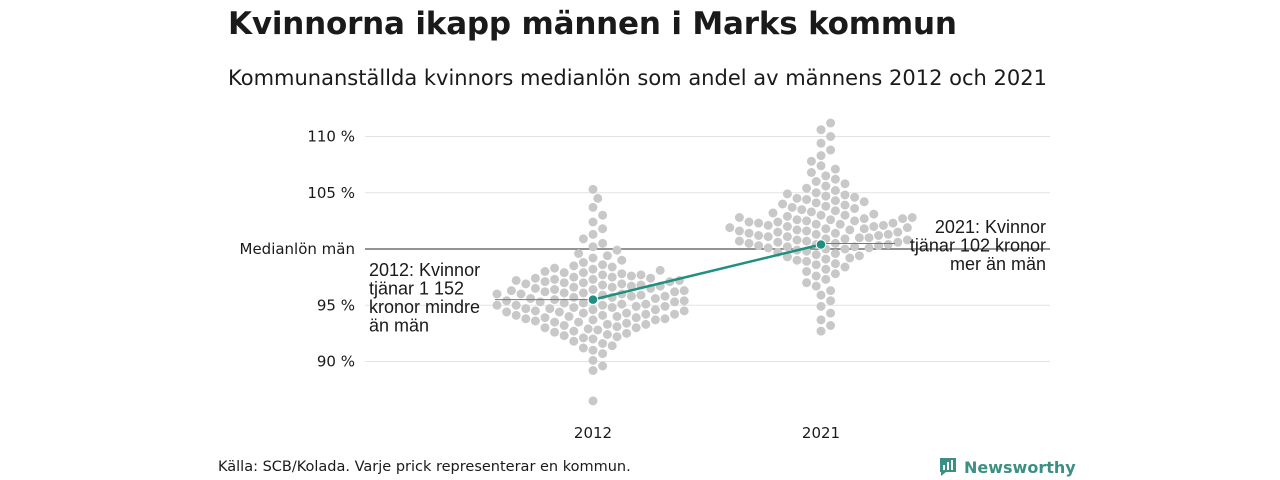 The image size is (1280, 480). Describe the element at coordinates (1007, 467) in the screenshot. I see `newsworthy-logo: Newsworthy` at that location.